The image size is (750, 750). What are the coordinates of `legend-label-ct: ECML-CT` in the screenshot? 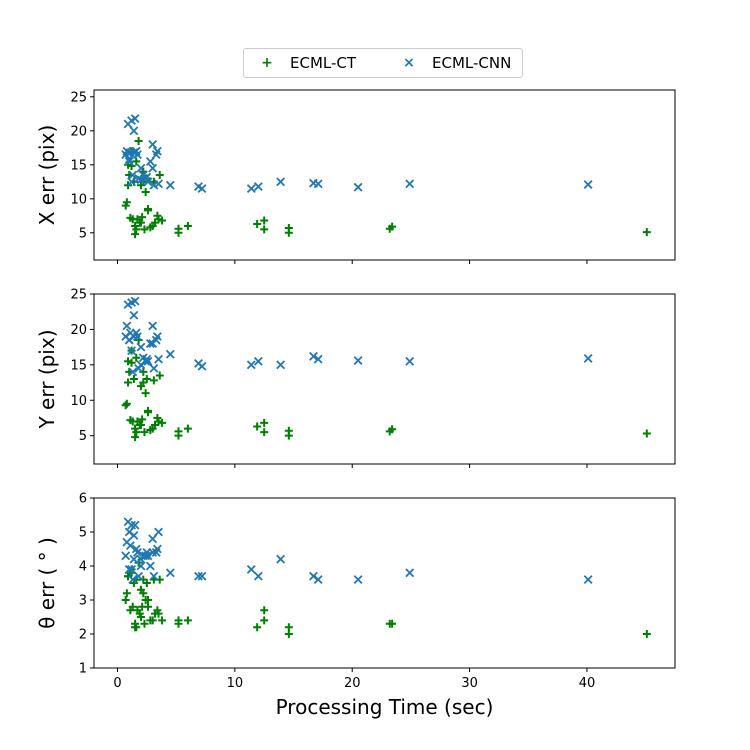 It's located at (323, 63).